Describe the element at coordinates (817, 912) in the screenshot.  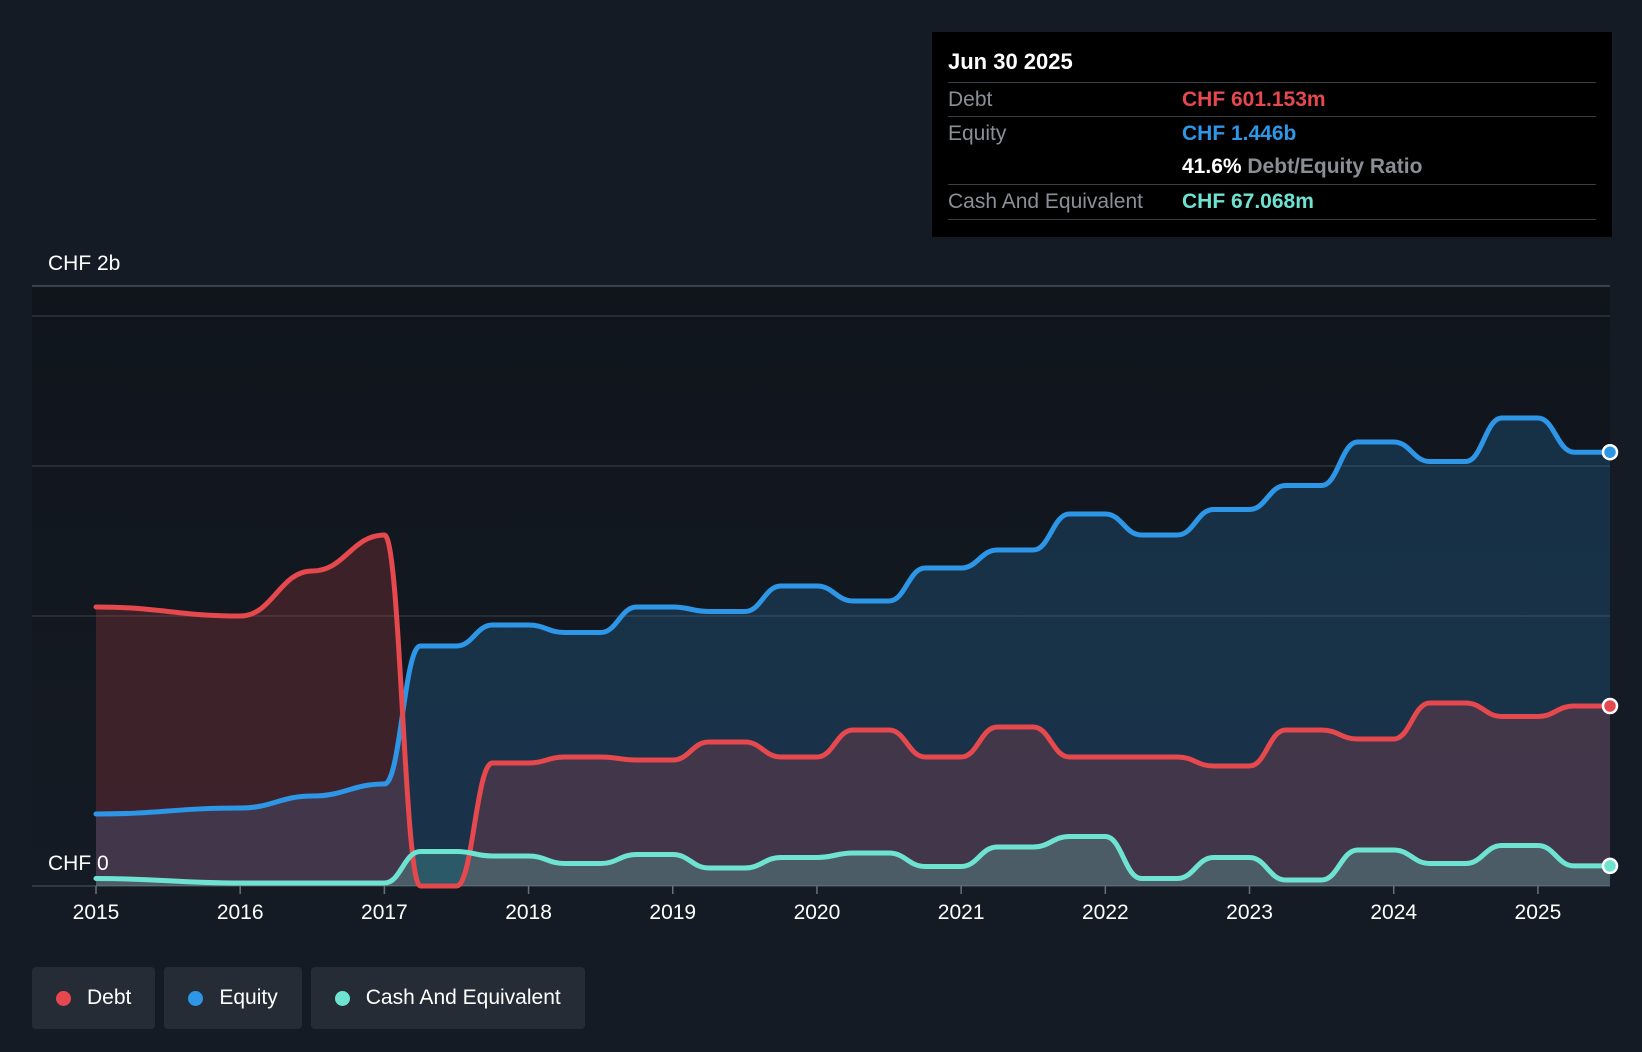
I see `x-tick-label-2020: 2020` at that location.